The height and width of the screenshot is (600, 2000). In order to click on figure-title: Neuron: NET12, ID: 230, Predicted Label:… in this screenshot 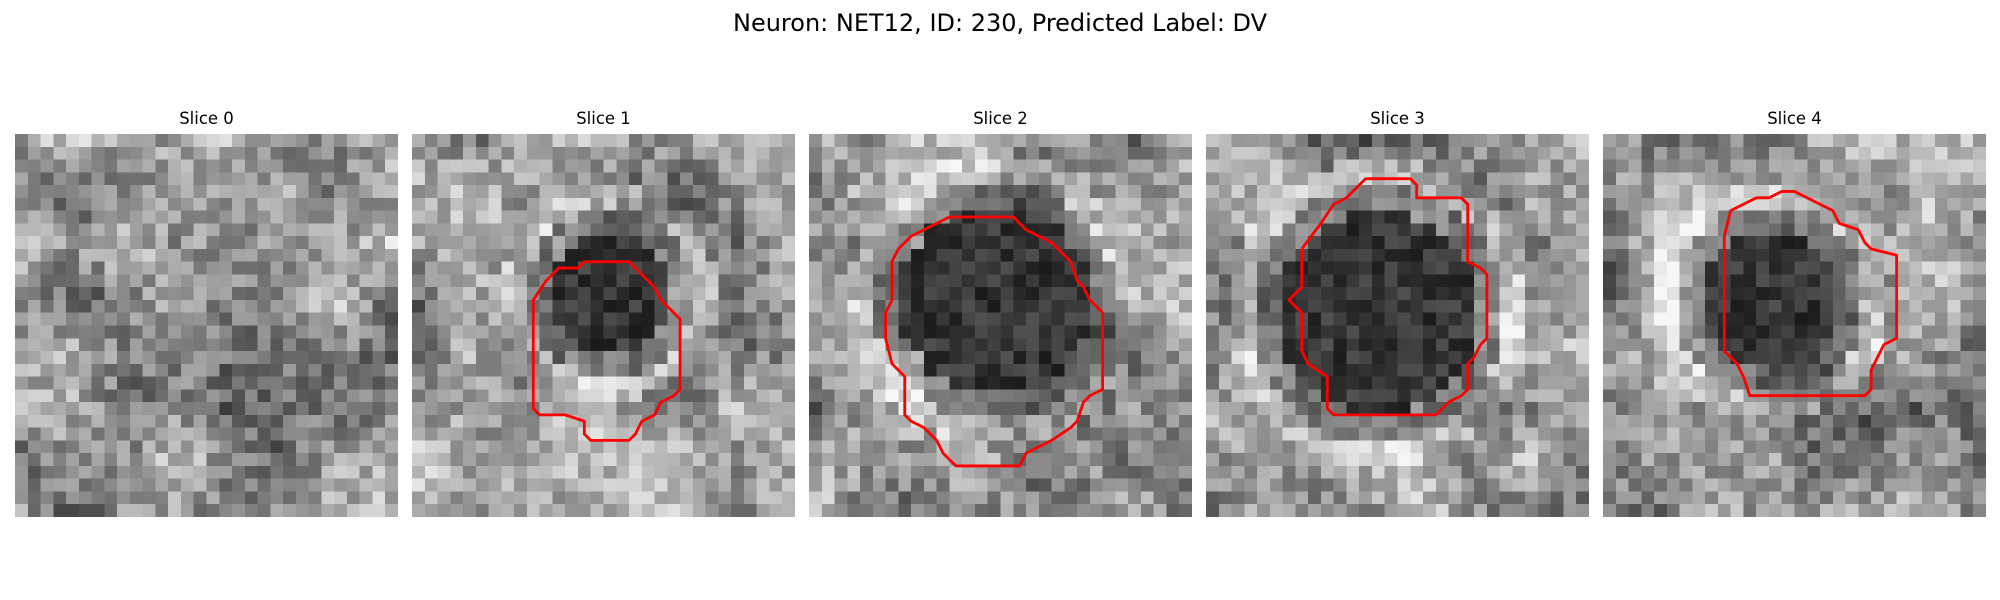, I will do `click(1000, 23)`.